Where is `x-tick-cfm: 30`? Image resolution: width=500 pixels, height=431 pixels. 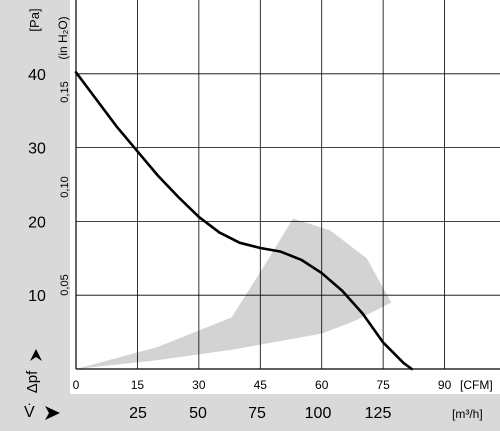
x-tick-cfm: 30 is located at coordinates (199, 385).